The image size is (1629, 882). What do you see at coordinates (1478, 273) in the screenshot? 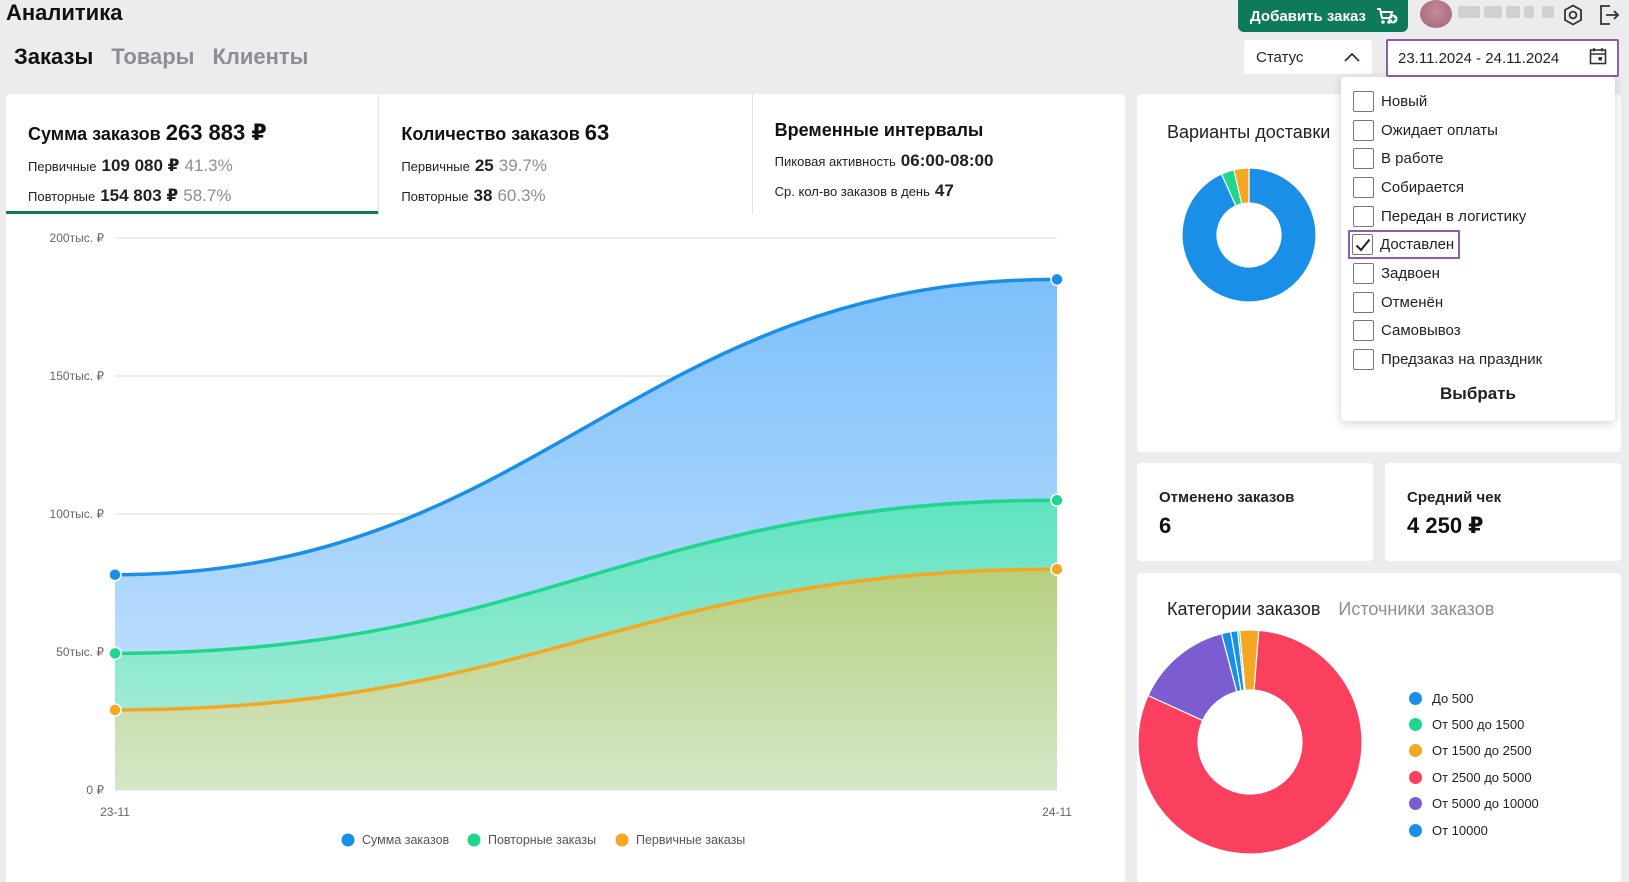
I see `status-option: Задвоен` at bounding box center [1478, 273].